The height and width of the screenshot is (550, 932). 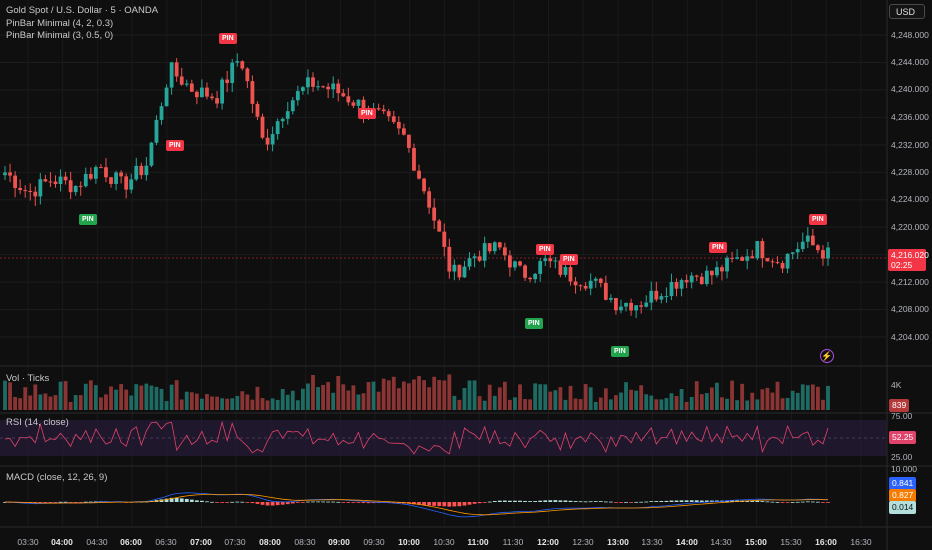 I want to click on indicator-pinbar-1: PinBar Minimal (4, 2, 0.3), so click(x=60, y=23).